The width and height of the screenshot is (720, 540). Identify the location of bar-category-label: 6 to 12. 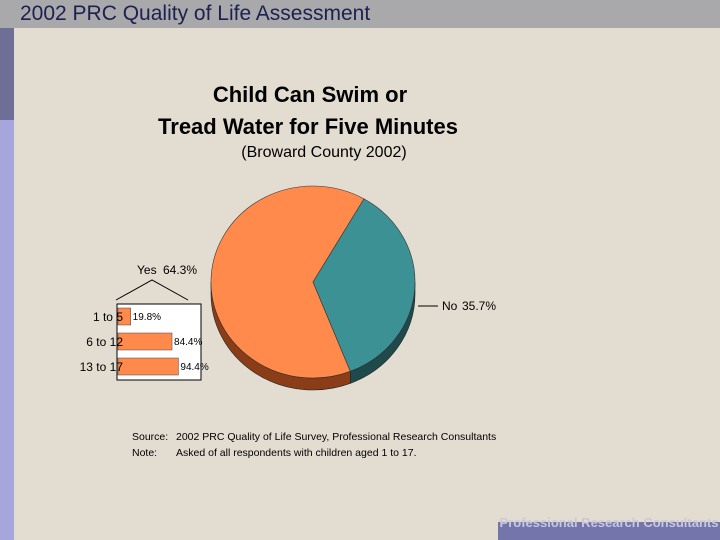
(104, 342).